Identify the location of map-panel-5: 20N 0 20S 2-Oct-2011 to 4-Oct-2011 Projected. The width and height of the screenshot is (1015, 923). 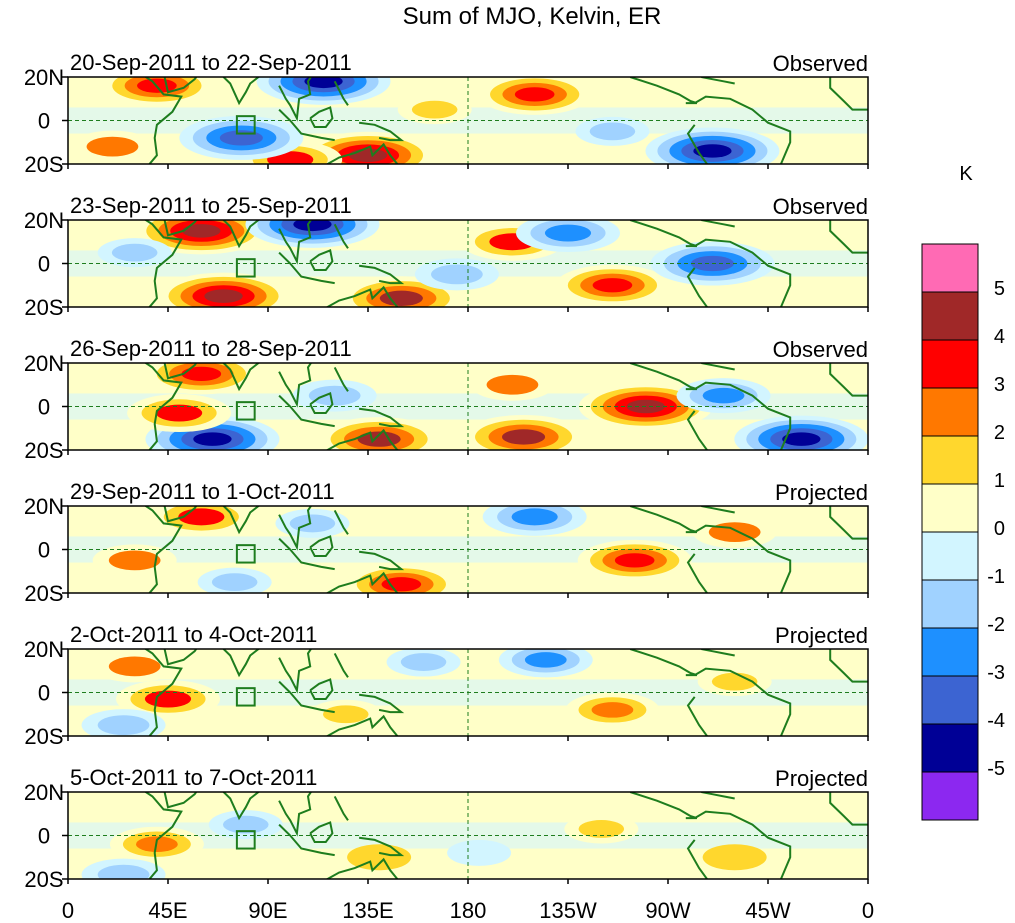
(446, 685).